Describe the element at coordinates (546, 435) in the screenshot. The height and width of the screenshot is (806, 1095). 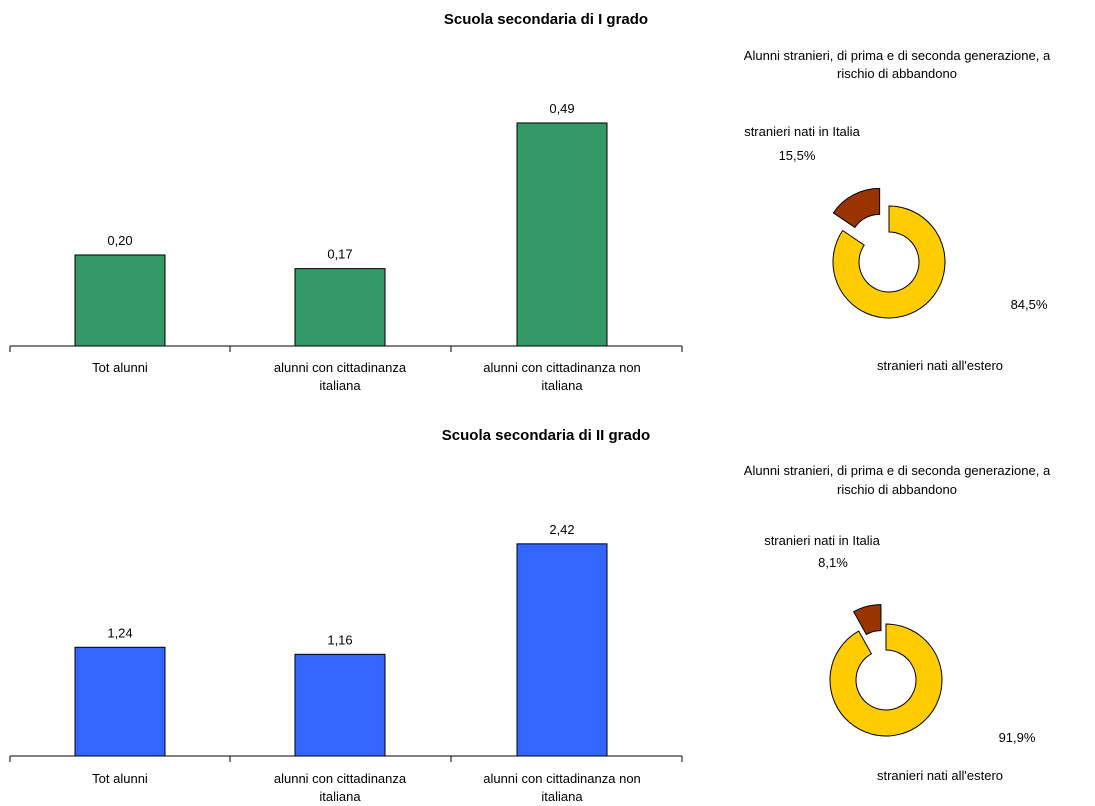
I see `chart-title: Scuola secondaria di II grado` at that location.